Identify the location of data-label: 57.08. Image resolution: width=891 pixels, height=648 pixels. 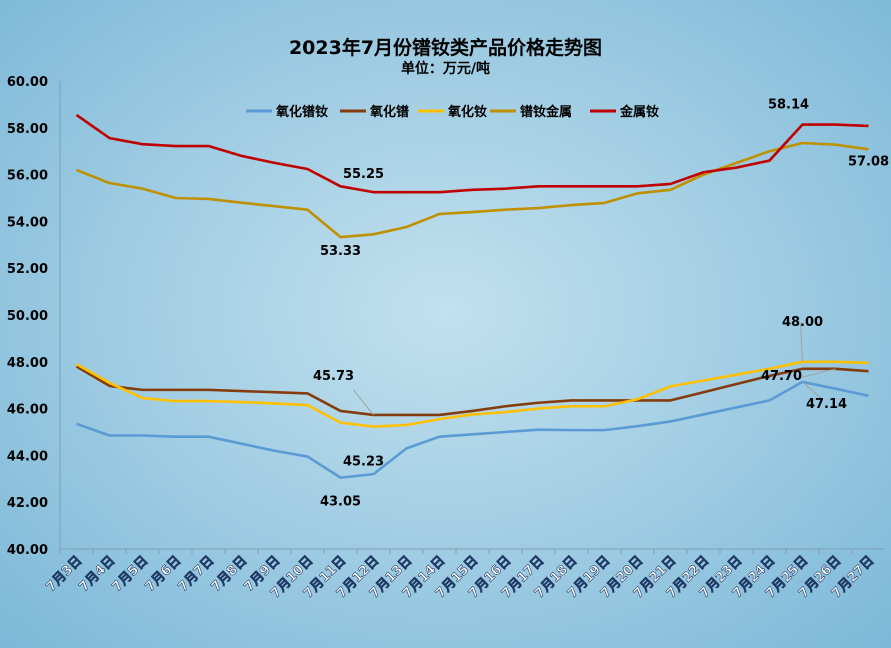
(868, 161).